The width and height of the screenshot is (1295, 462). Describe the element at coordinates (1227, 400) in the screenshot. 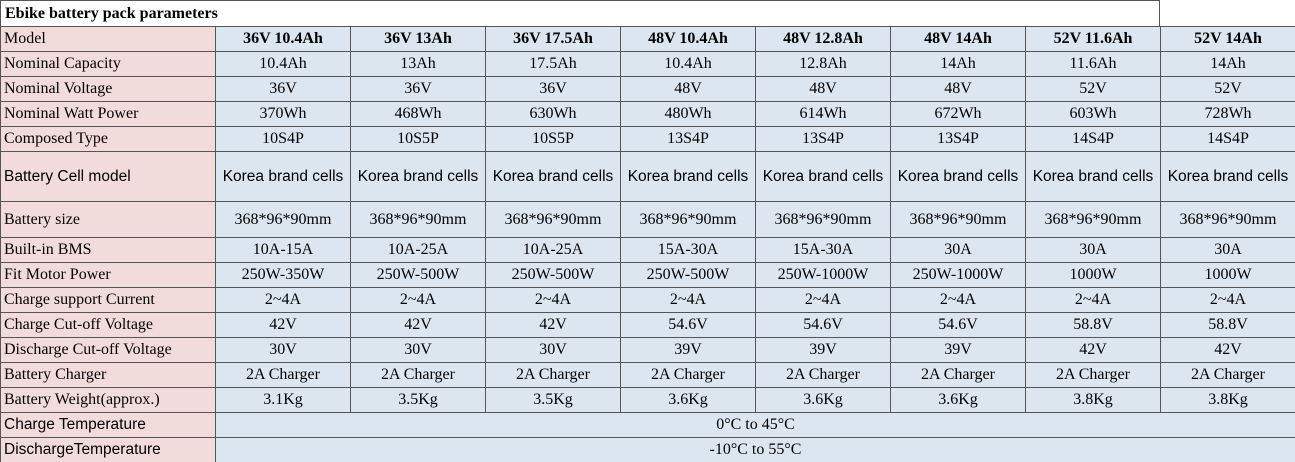

I see `cell: 3.8Kg` at that location.